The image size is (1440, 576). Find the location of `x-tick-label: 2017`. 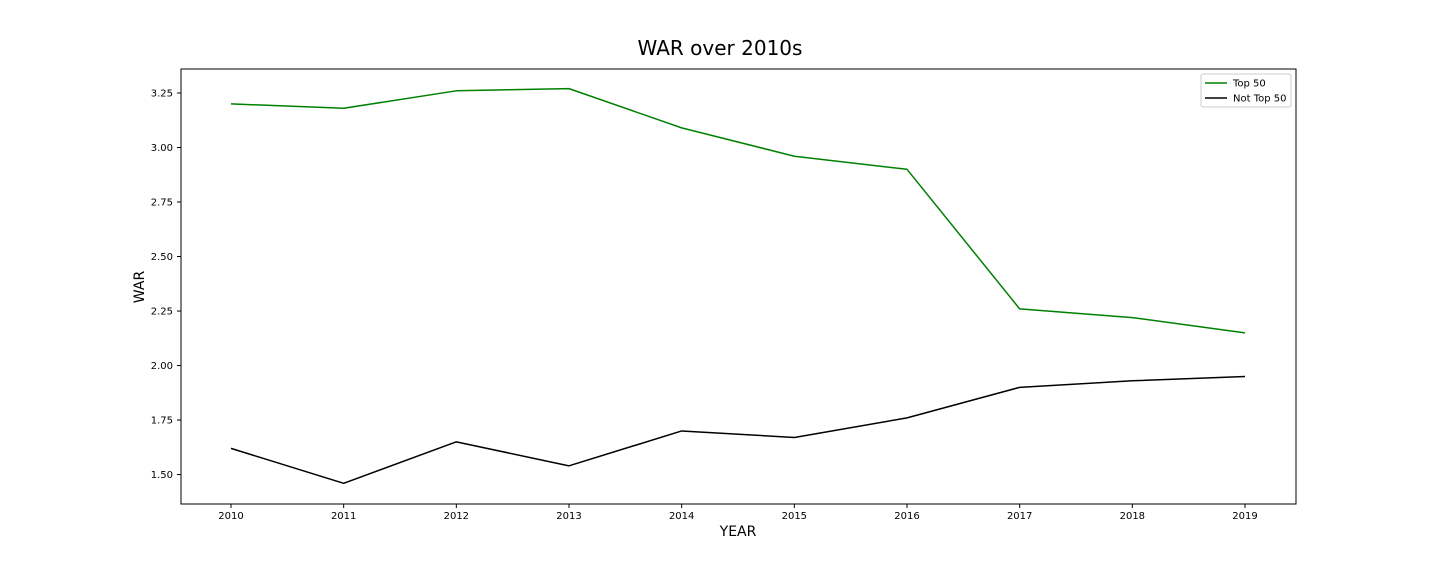

x-tick-label: 2017 is located at coordinates (1019, 516).